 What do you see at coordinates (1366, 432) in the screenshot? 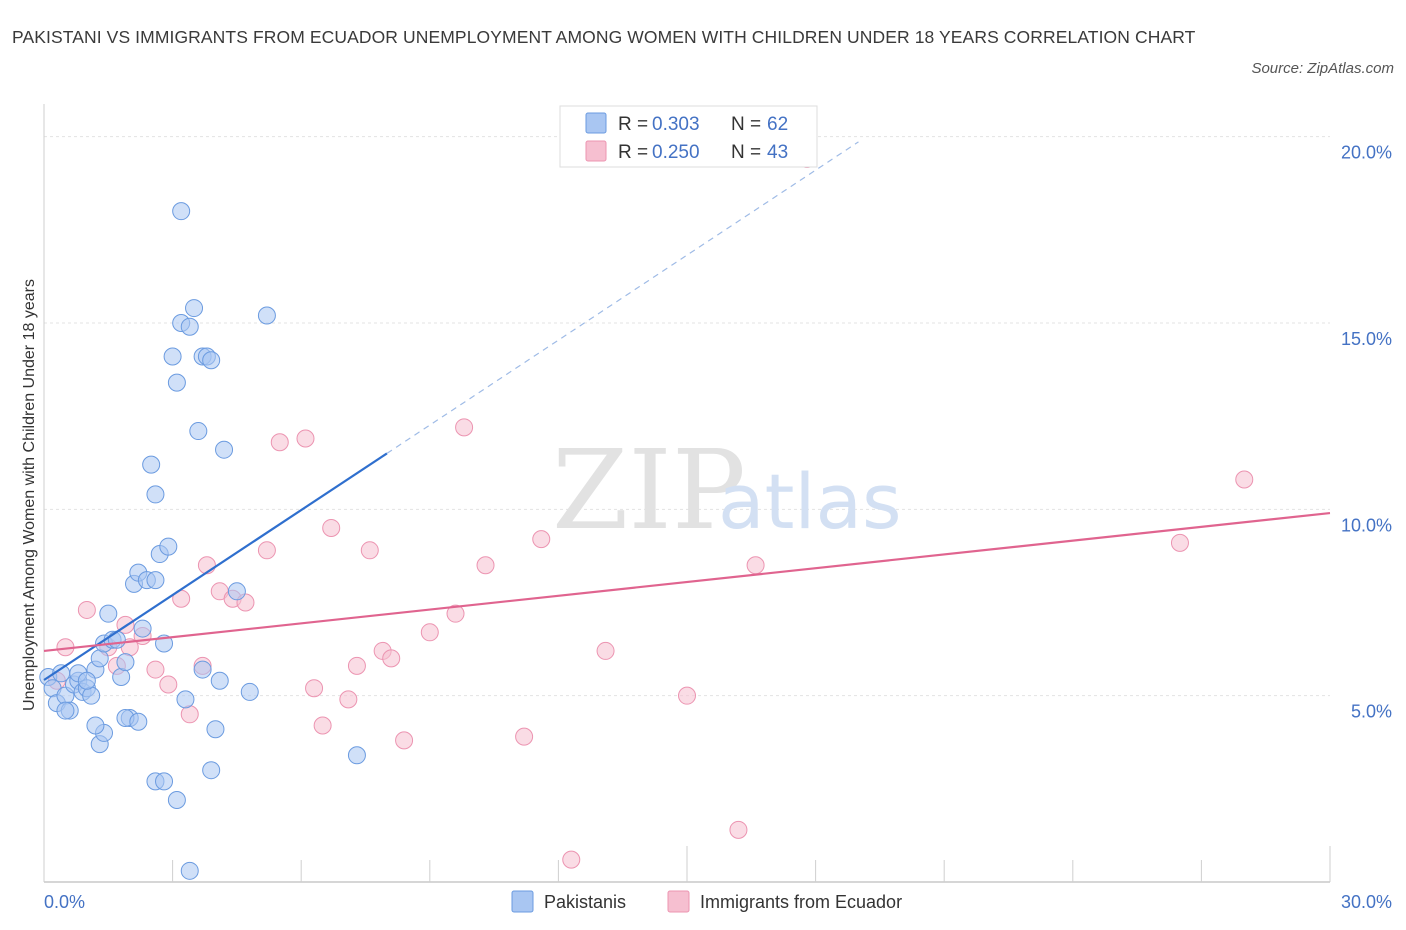
I see `y-tick-labels: 5.0% 10.0% 15.0% 20.0%` at bounding box center [1366, 432].